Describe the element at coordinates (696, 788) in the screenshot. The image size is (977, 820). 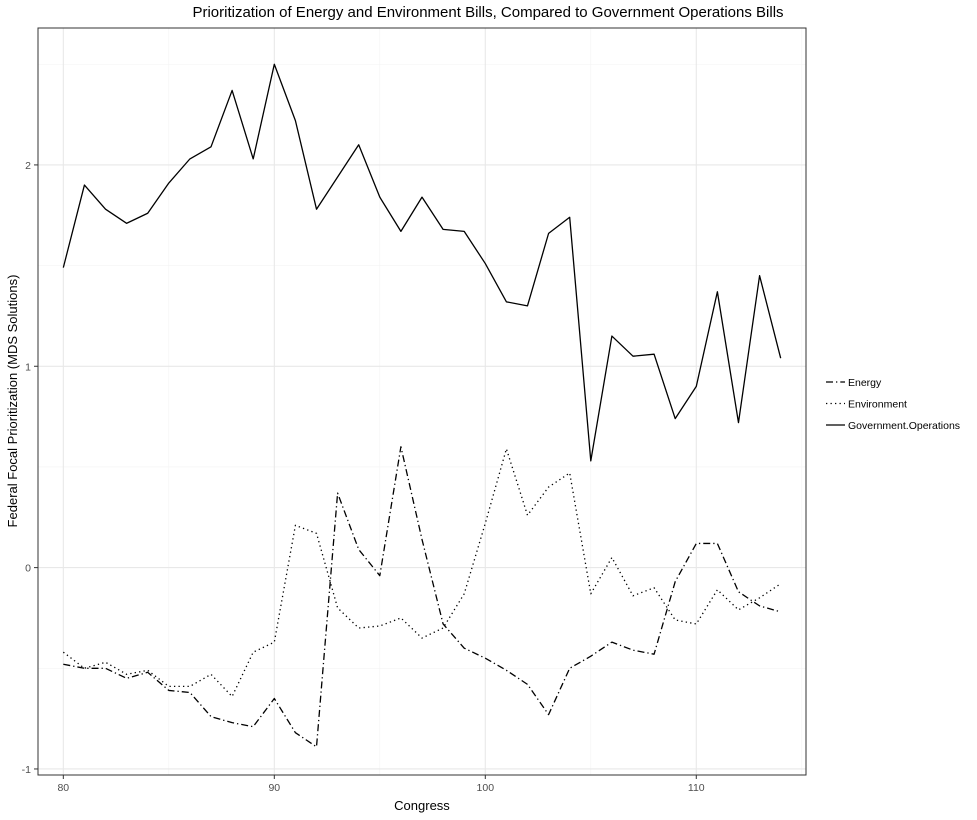
I see `x-tick-label: 110` at that location.